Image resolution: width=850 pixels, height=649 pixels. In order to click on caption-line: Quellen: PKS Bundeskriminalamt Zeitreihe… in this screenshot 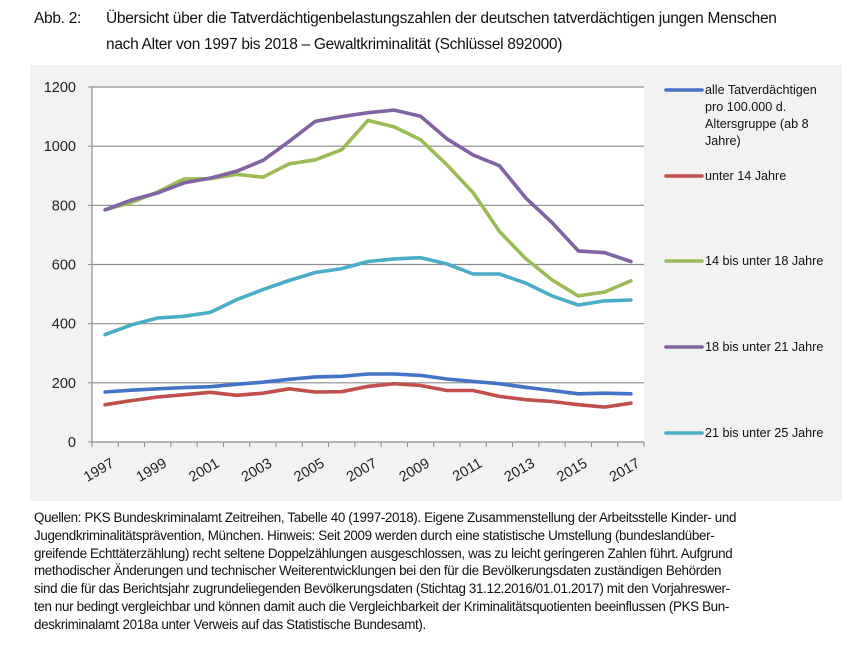, I will do `click(385, 517)`.